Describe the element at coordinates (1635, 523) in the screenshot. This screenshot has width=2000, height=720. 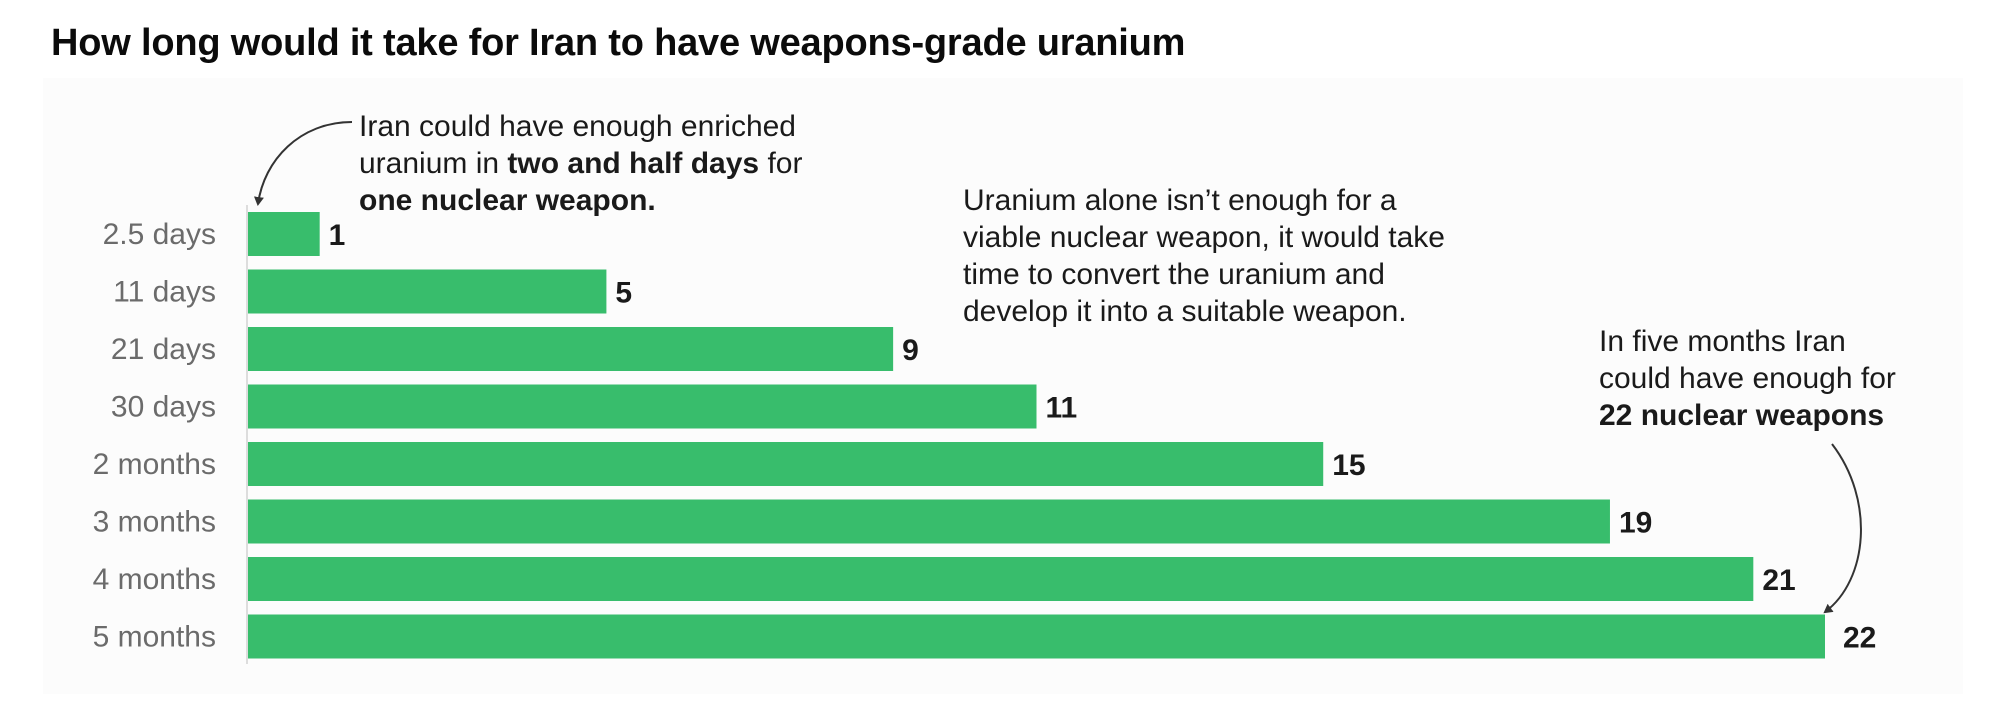
I see `value-label: 19` at that location.